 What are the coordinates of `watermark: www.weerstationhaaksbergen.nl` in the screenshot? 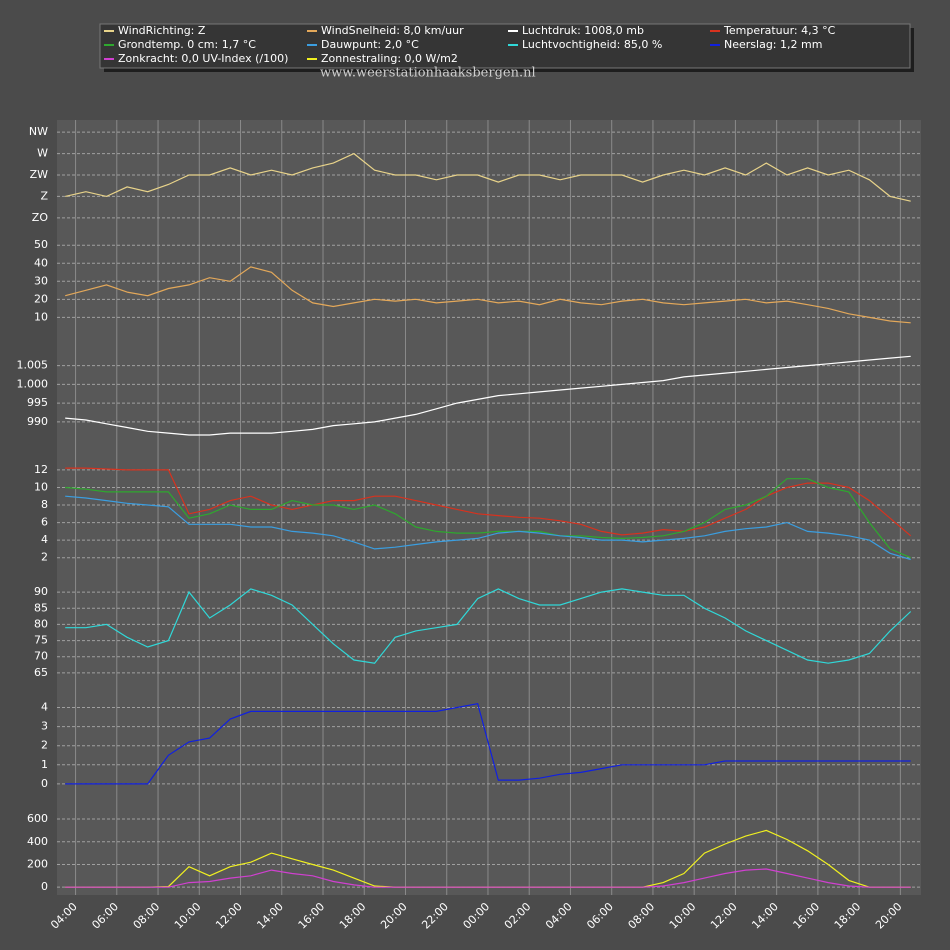 It's located at (428, 73).